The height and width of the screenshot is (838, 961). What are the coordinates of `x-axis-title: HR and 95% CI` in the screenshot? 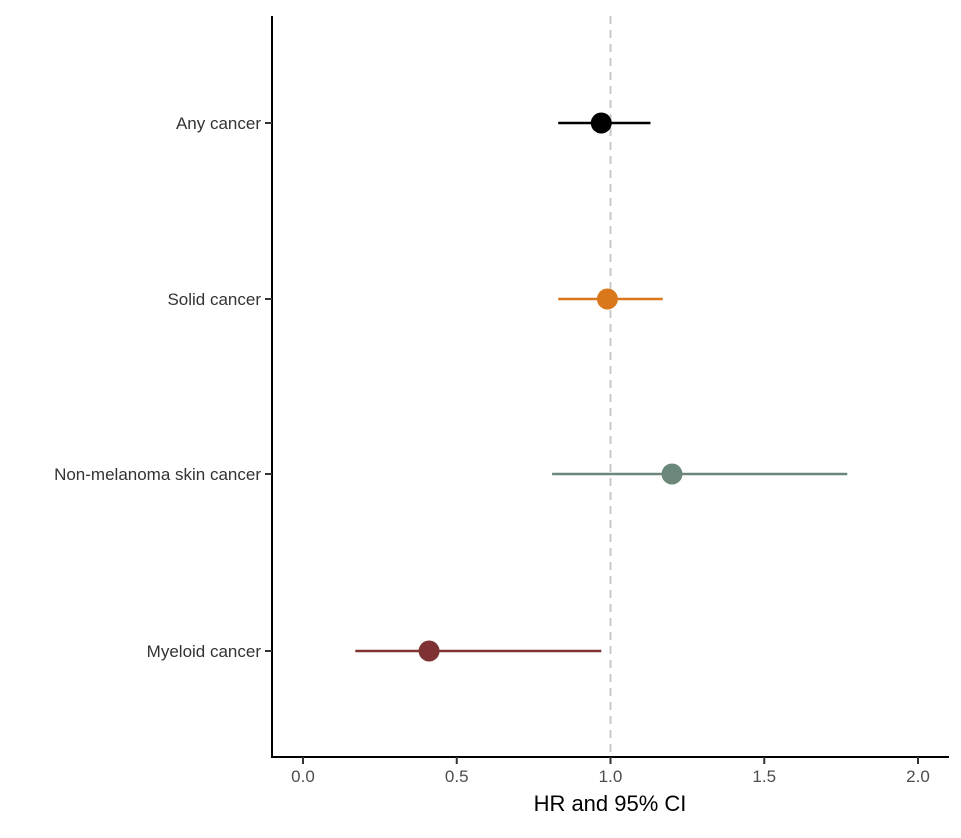 It's located at (610, 803).